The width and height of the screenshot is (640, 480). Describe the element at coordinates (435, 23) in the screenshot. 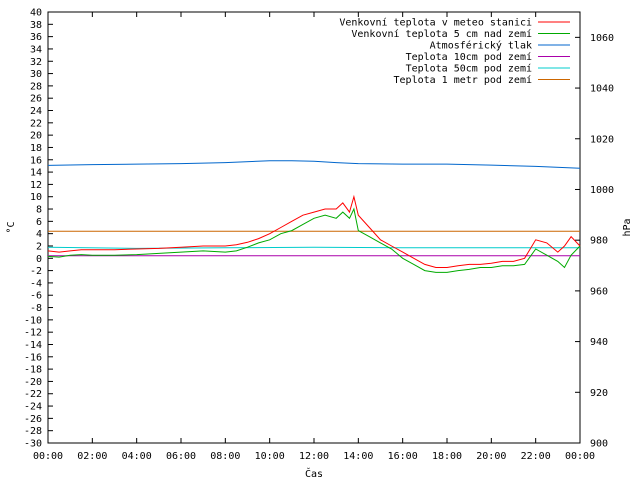

I see `legend-label: Venkovní teplota v meteo stanici` at that location.